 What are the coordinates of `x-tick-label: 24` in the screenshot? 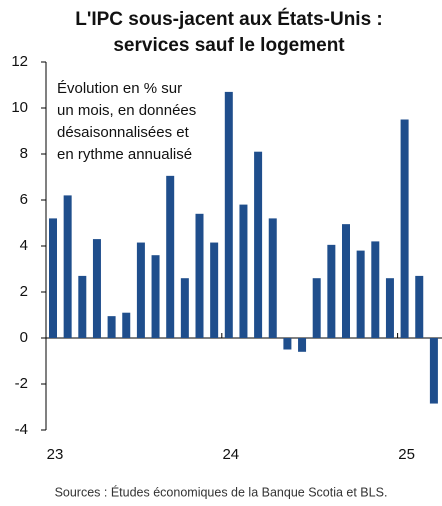 It's located at (230, 454).